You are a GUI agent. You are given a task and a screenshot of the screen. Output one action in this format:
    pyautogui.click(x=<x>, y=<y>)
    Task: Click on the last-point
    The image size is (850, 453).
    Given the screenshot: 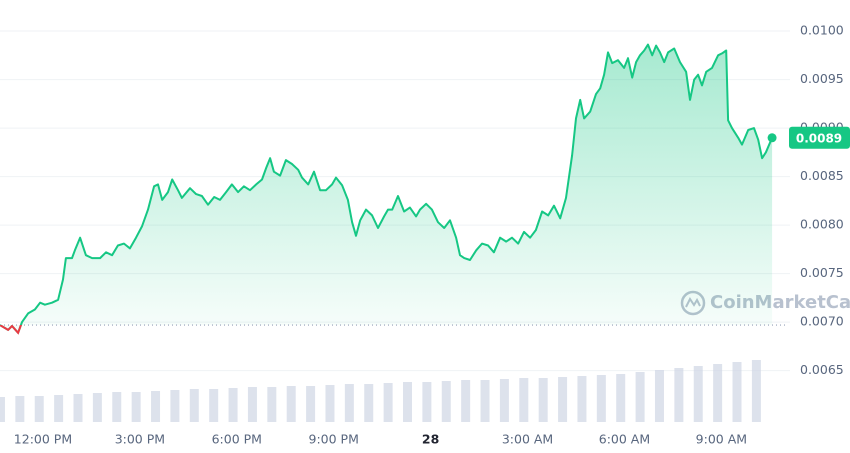 What is the action you would take?
    pyautogui.click(x=772, y=138)
    